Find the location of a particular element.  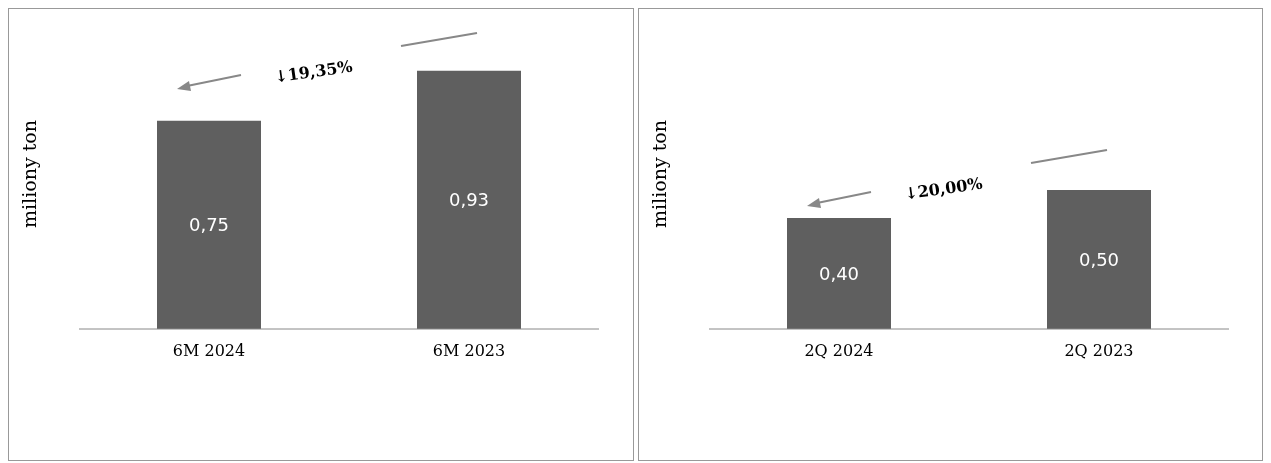

data-label: 0,50 is located at coordinates (1098, 260).